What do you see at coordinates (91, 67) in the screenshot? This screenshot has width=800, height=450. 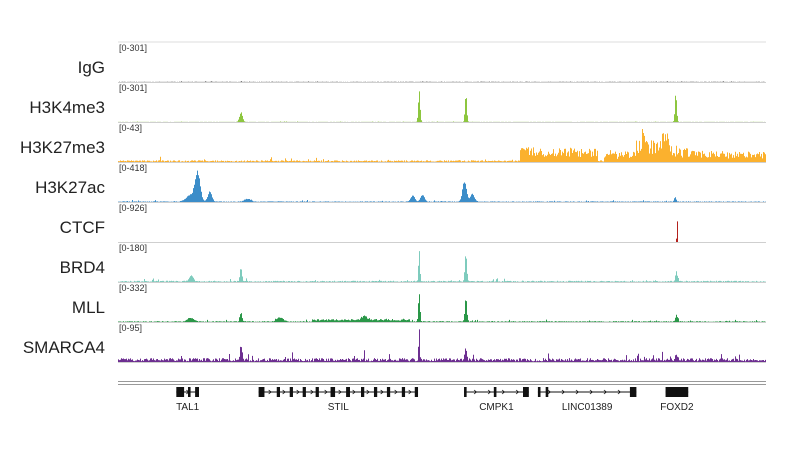 I see `track-label-igg: IgG` at bounding box center [91, 67].